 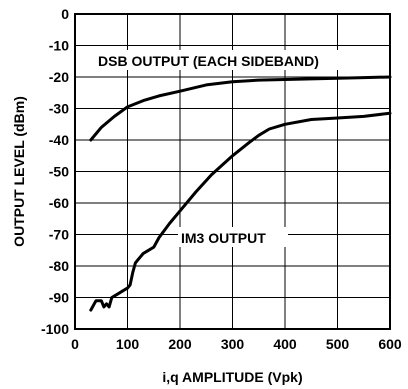 I want to click on im3-label-background, so click(x=233, y=237).